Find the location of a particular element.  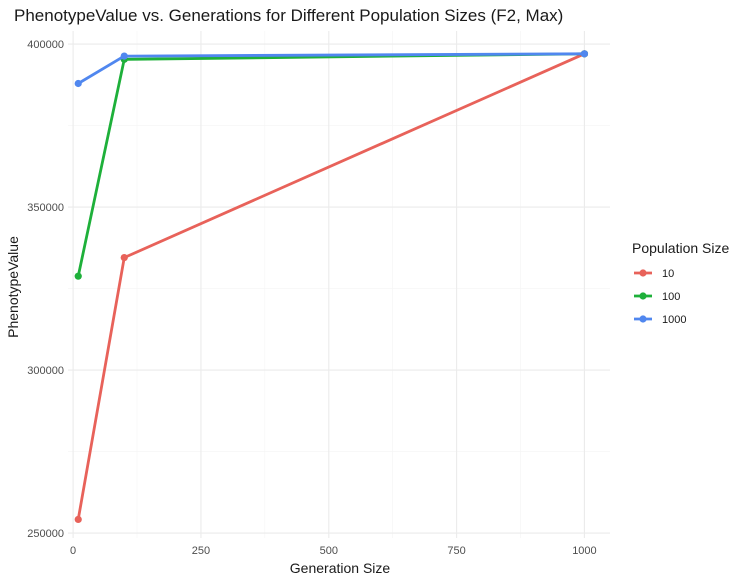

legend-item-10: 10 is located at coordinates (654, 274).